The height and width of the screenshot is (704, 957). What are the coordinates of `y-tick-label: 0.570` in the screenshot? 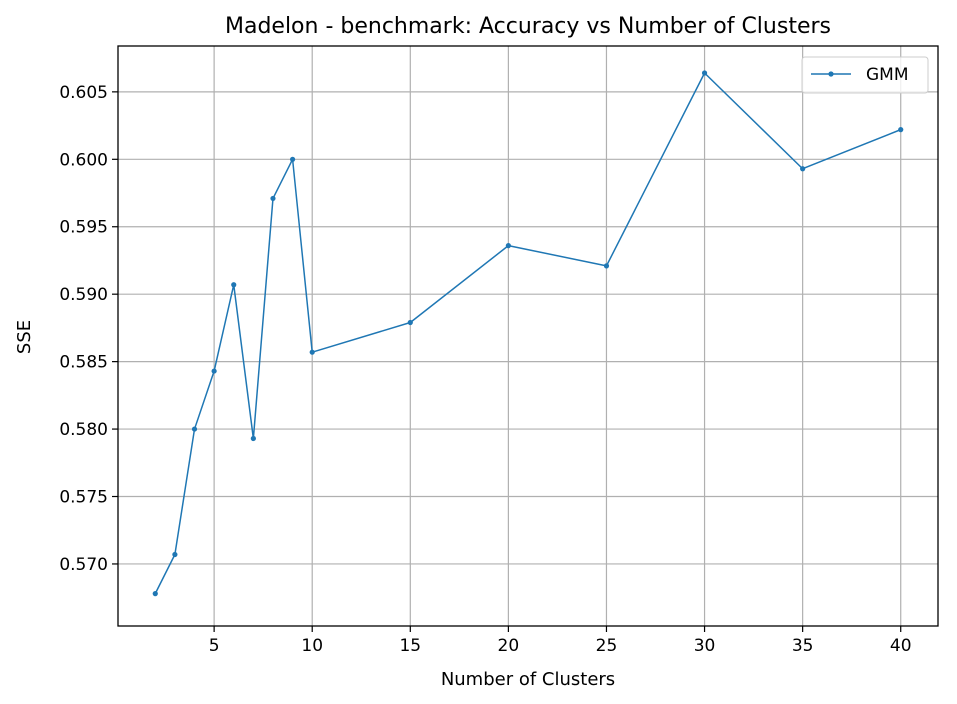 It's located at (83, 565).